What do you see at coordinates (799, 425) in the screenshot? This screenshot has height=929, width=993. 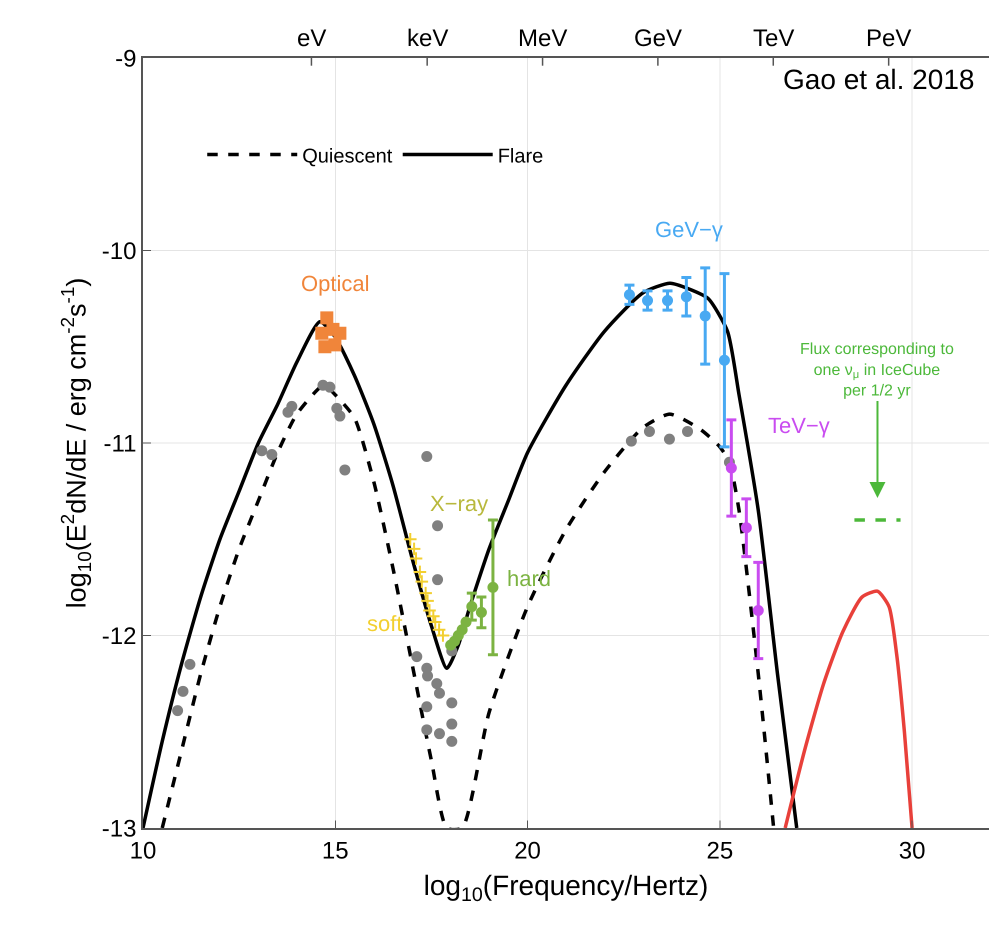 I see `series-label: TeV−γ` at bounding box center [799, 425].